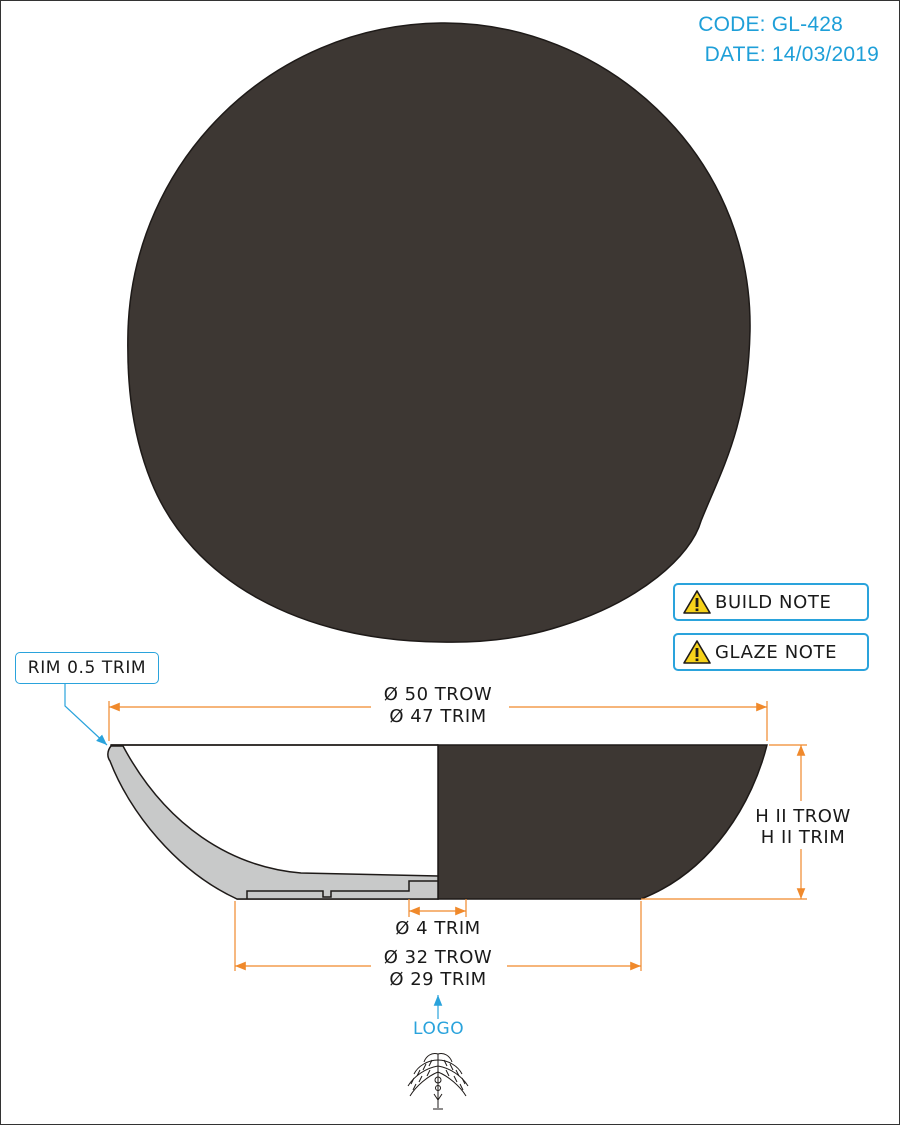  I want to click on brand-logo-mark, so click(438, 1081).